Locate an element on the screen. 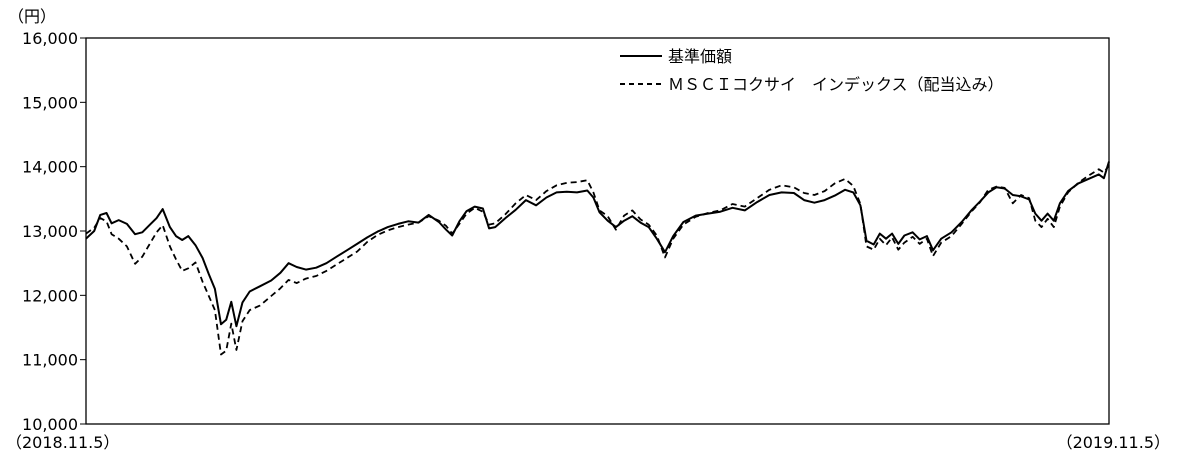 The image size is (1177, 456). y-tick-label: 16,000 is located at coordinates (50, 38).